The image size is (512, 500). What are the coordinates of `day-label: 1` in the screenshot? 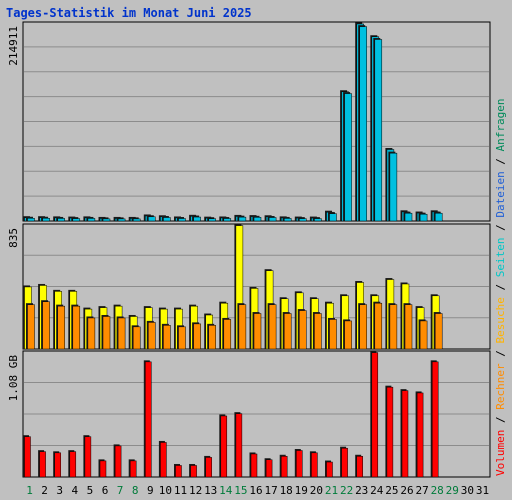 It's located at (29, 490).